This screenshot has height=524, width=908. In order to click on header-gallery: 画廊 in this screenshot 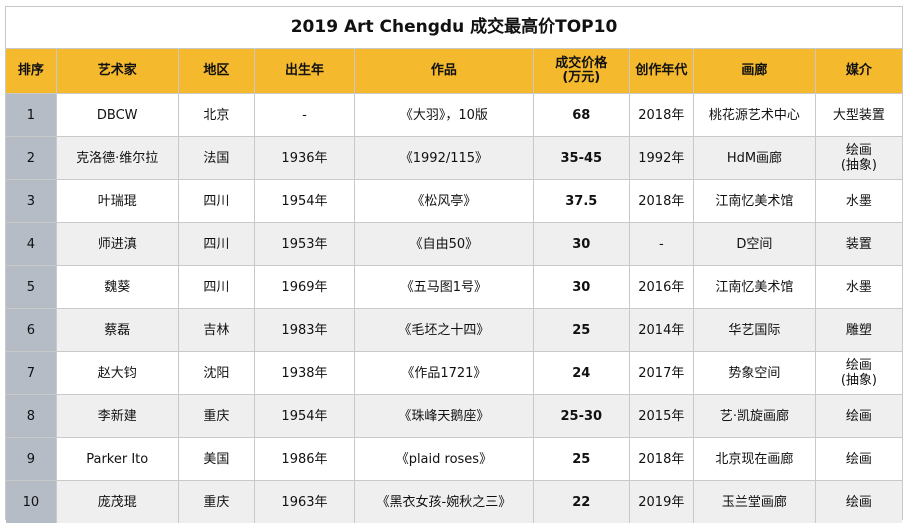, I will do `click(754, 71)`.